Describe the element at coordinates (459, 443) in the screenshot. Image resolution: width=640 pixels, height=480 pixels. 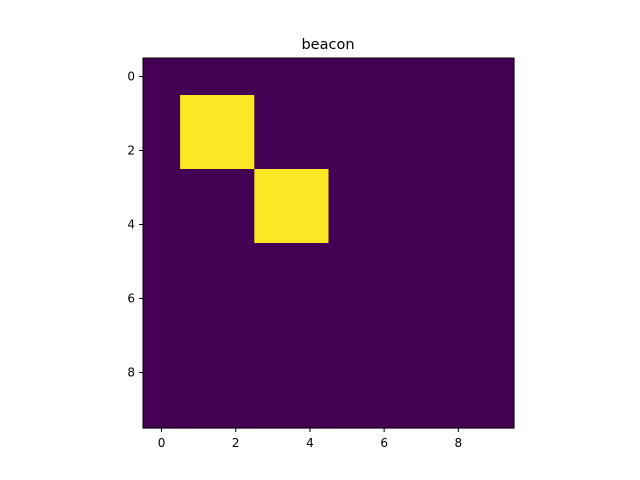
I see `x-tick-label: 8` at that location.